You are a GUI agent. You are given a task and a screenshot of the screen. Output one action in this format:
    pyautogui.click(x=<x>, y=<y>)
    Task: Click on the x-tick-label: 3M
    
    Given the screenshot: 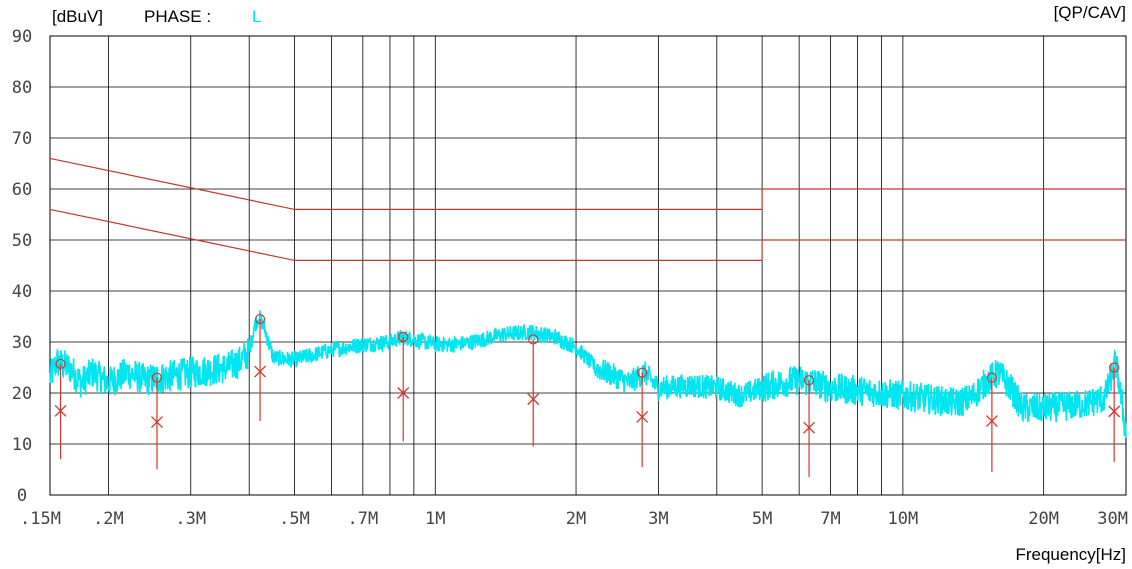 What is the action you would take?
    pyautogui.click(x=658, y=519)
    